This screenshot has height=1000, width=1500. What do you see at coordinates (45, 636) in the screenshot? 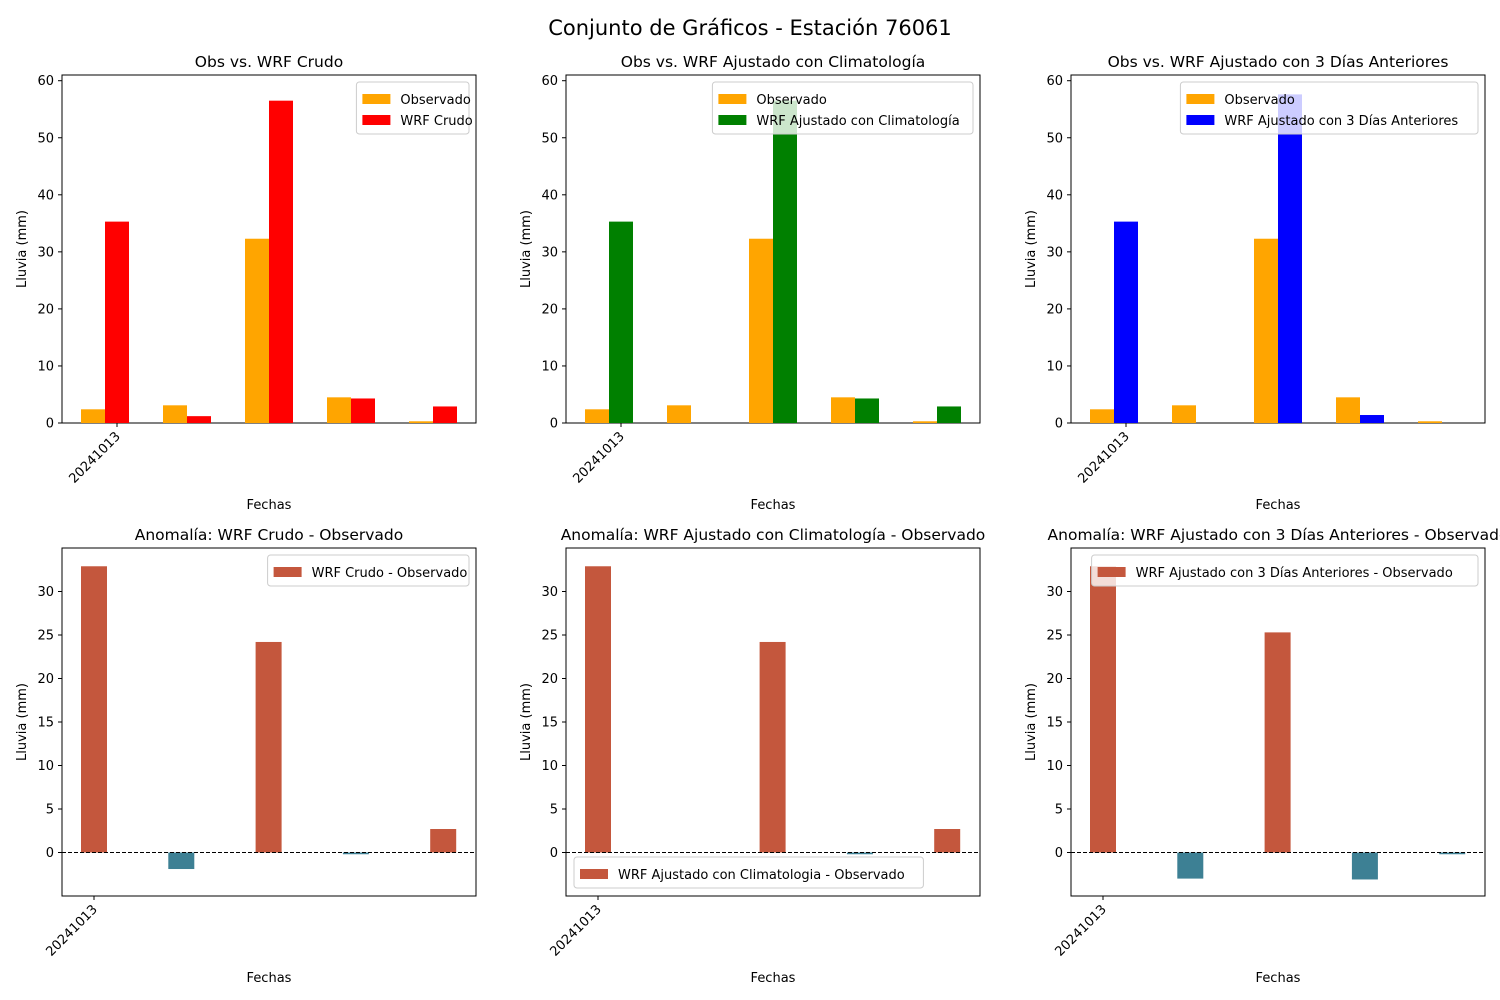
I see `y-tick-label: 25` at bounding box center [45, 636].